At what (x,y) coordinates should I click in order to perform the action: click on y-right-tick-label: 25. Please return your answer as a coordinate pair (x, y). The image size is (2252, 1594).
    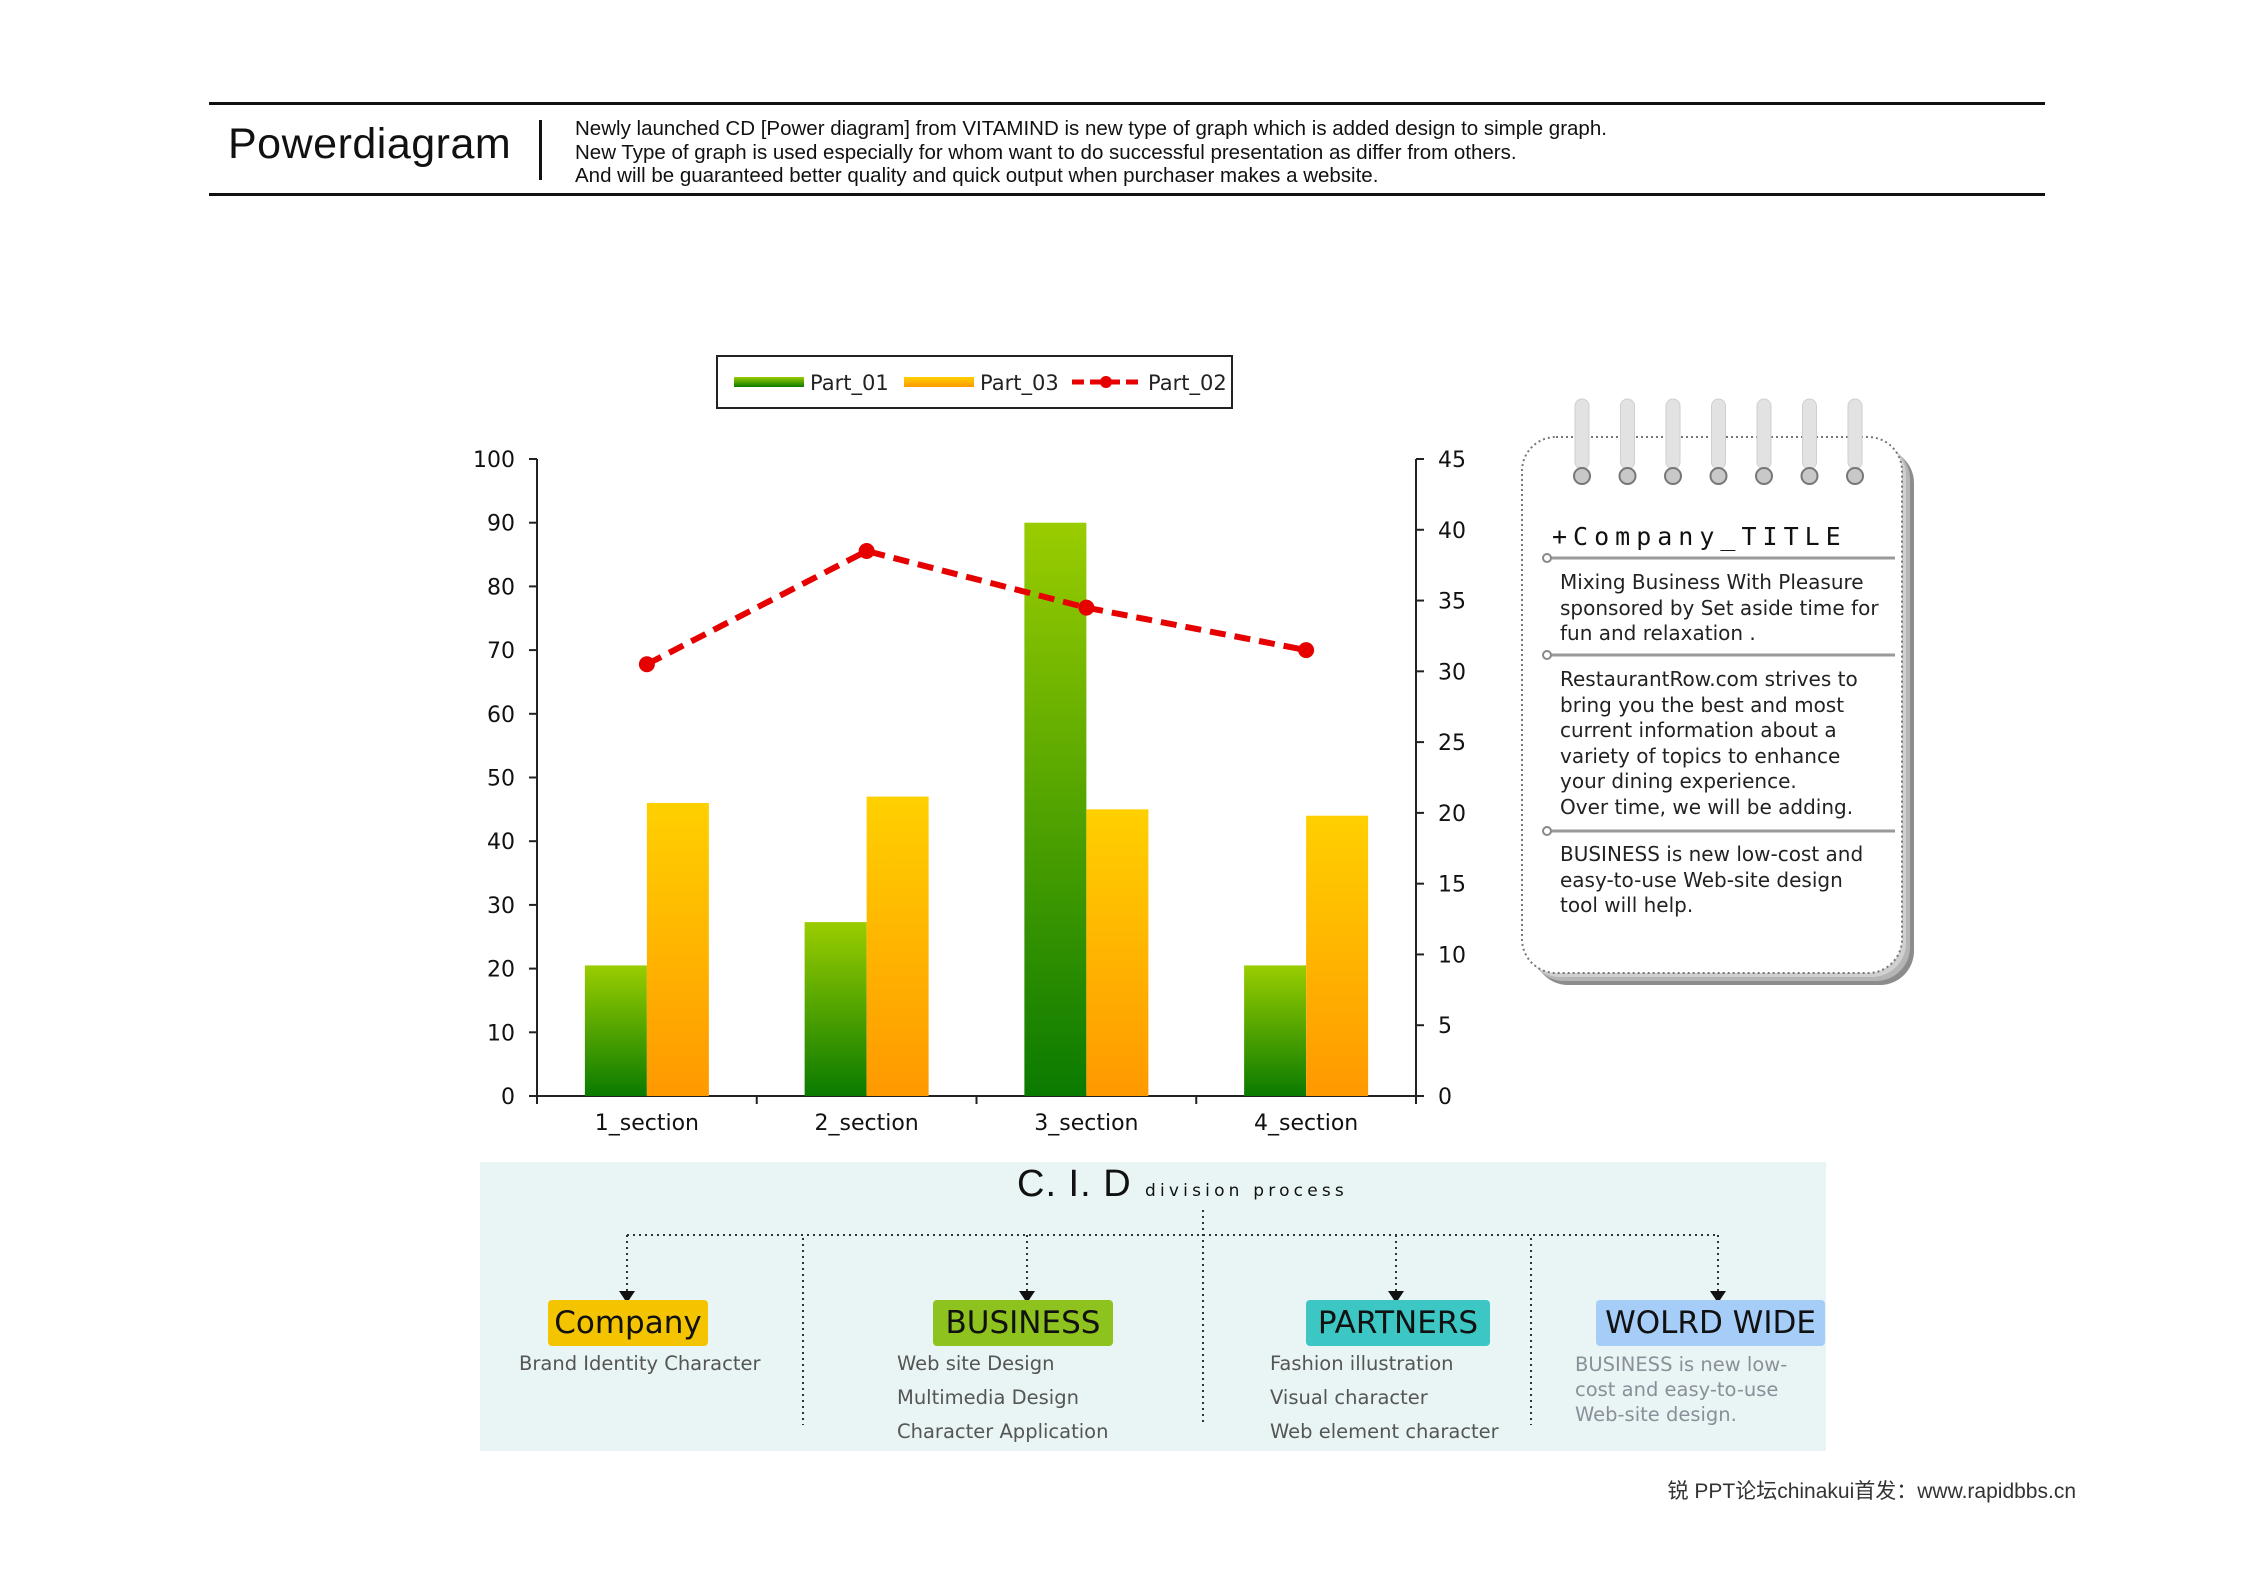
    Looking at the image, I should click on (1452, 743).